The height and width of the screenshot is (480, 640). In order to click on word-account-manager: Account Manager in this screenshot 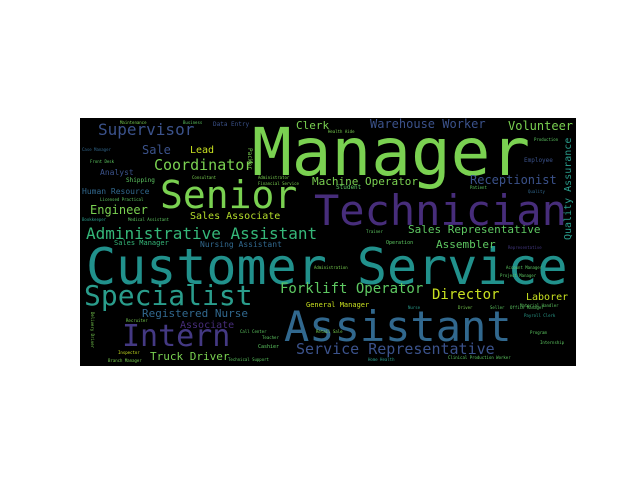, I will do `click(524, 267)`.